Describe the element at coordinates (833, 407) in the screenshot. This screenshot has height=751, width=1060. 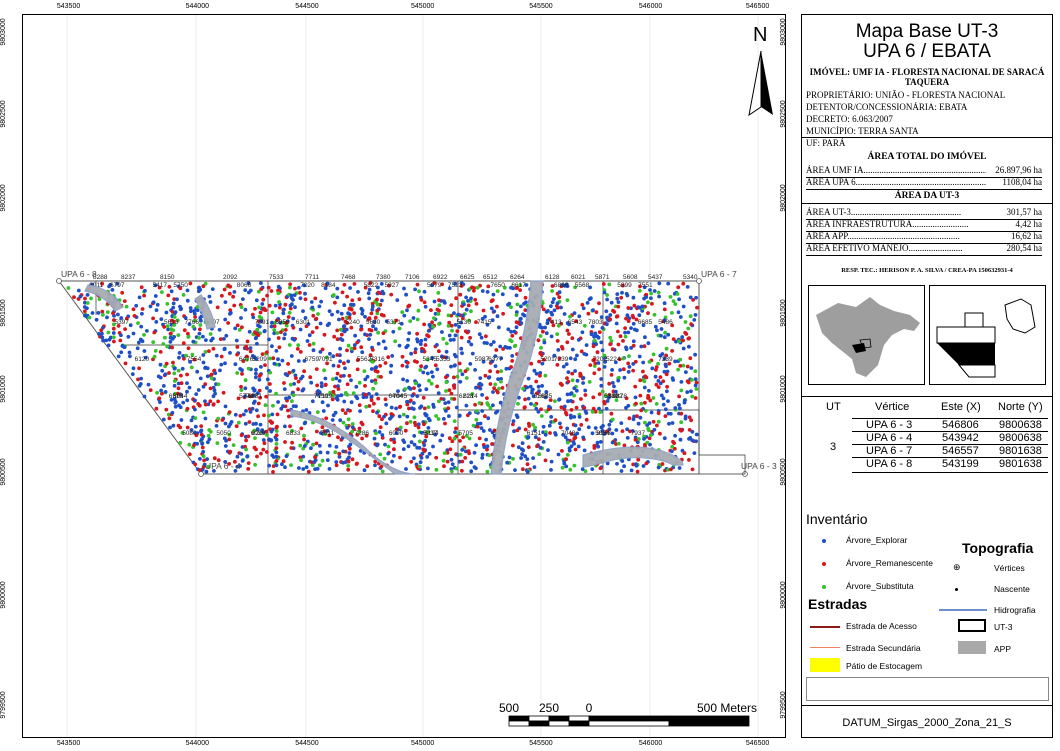
I see `table-header-ut: UT` at that location.